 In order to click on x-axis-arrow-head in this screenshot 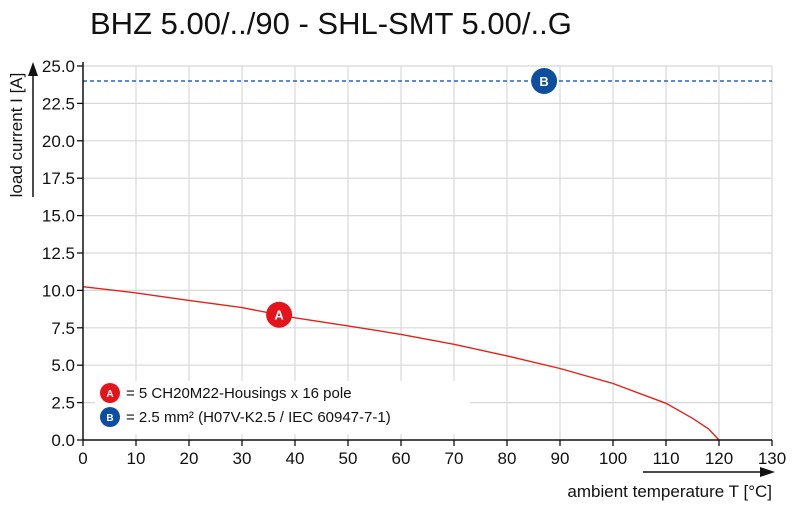, I will do `click(767, 472)`.